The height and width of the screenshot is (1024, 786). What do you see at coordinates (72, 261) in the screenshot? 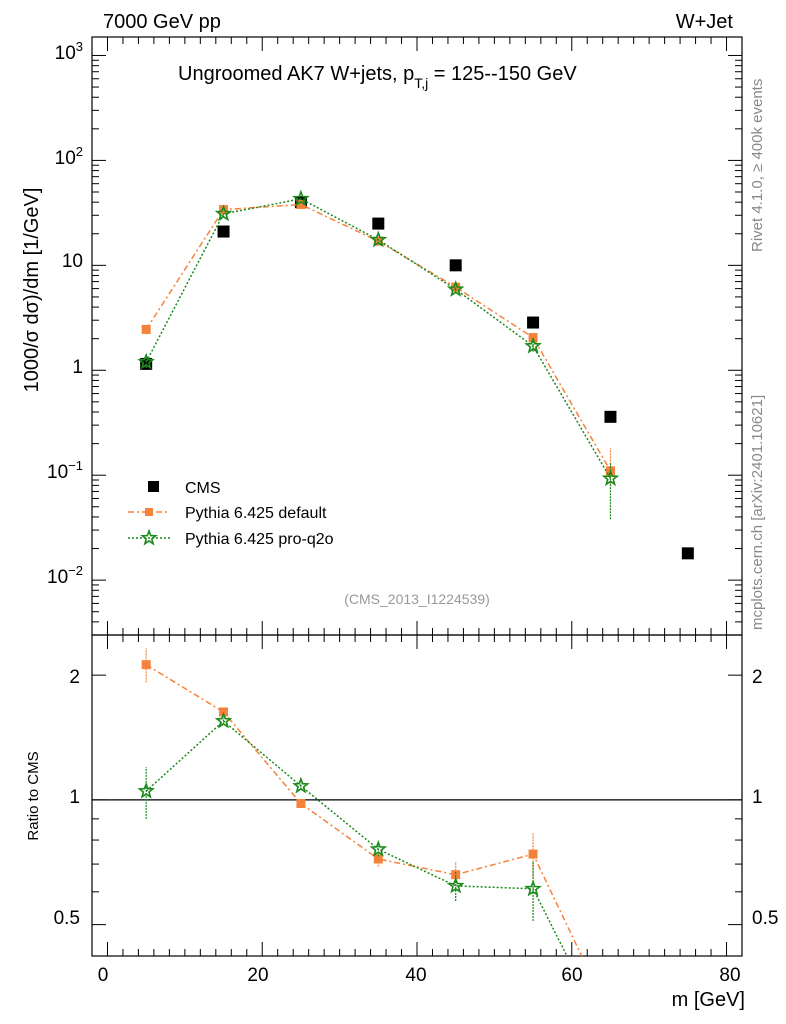
I see `y-tick-label-10: 10` at bounding box center [72, 261].